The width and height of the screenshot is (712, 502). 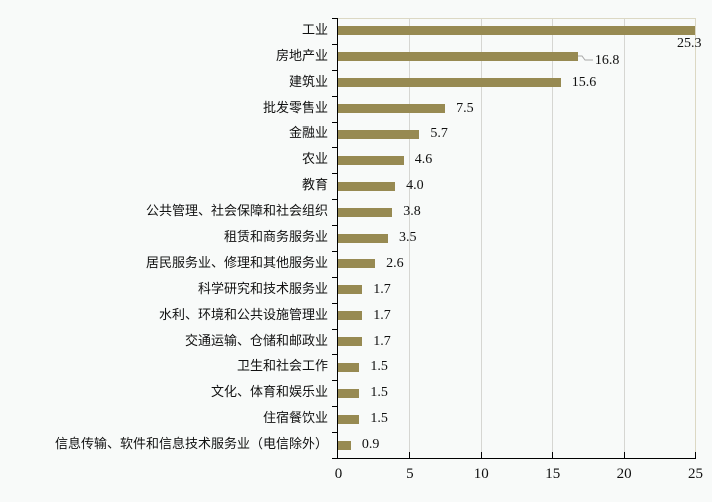 I want to click on x-tick-label: 0, so click(x=338, y=474).